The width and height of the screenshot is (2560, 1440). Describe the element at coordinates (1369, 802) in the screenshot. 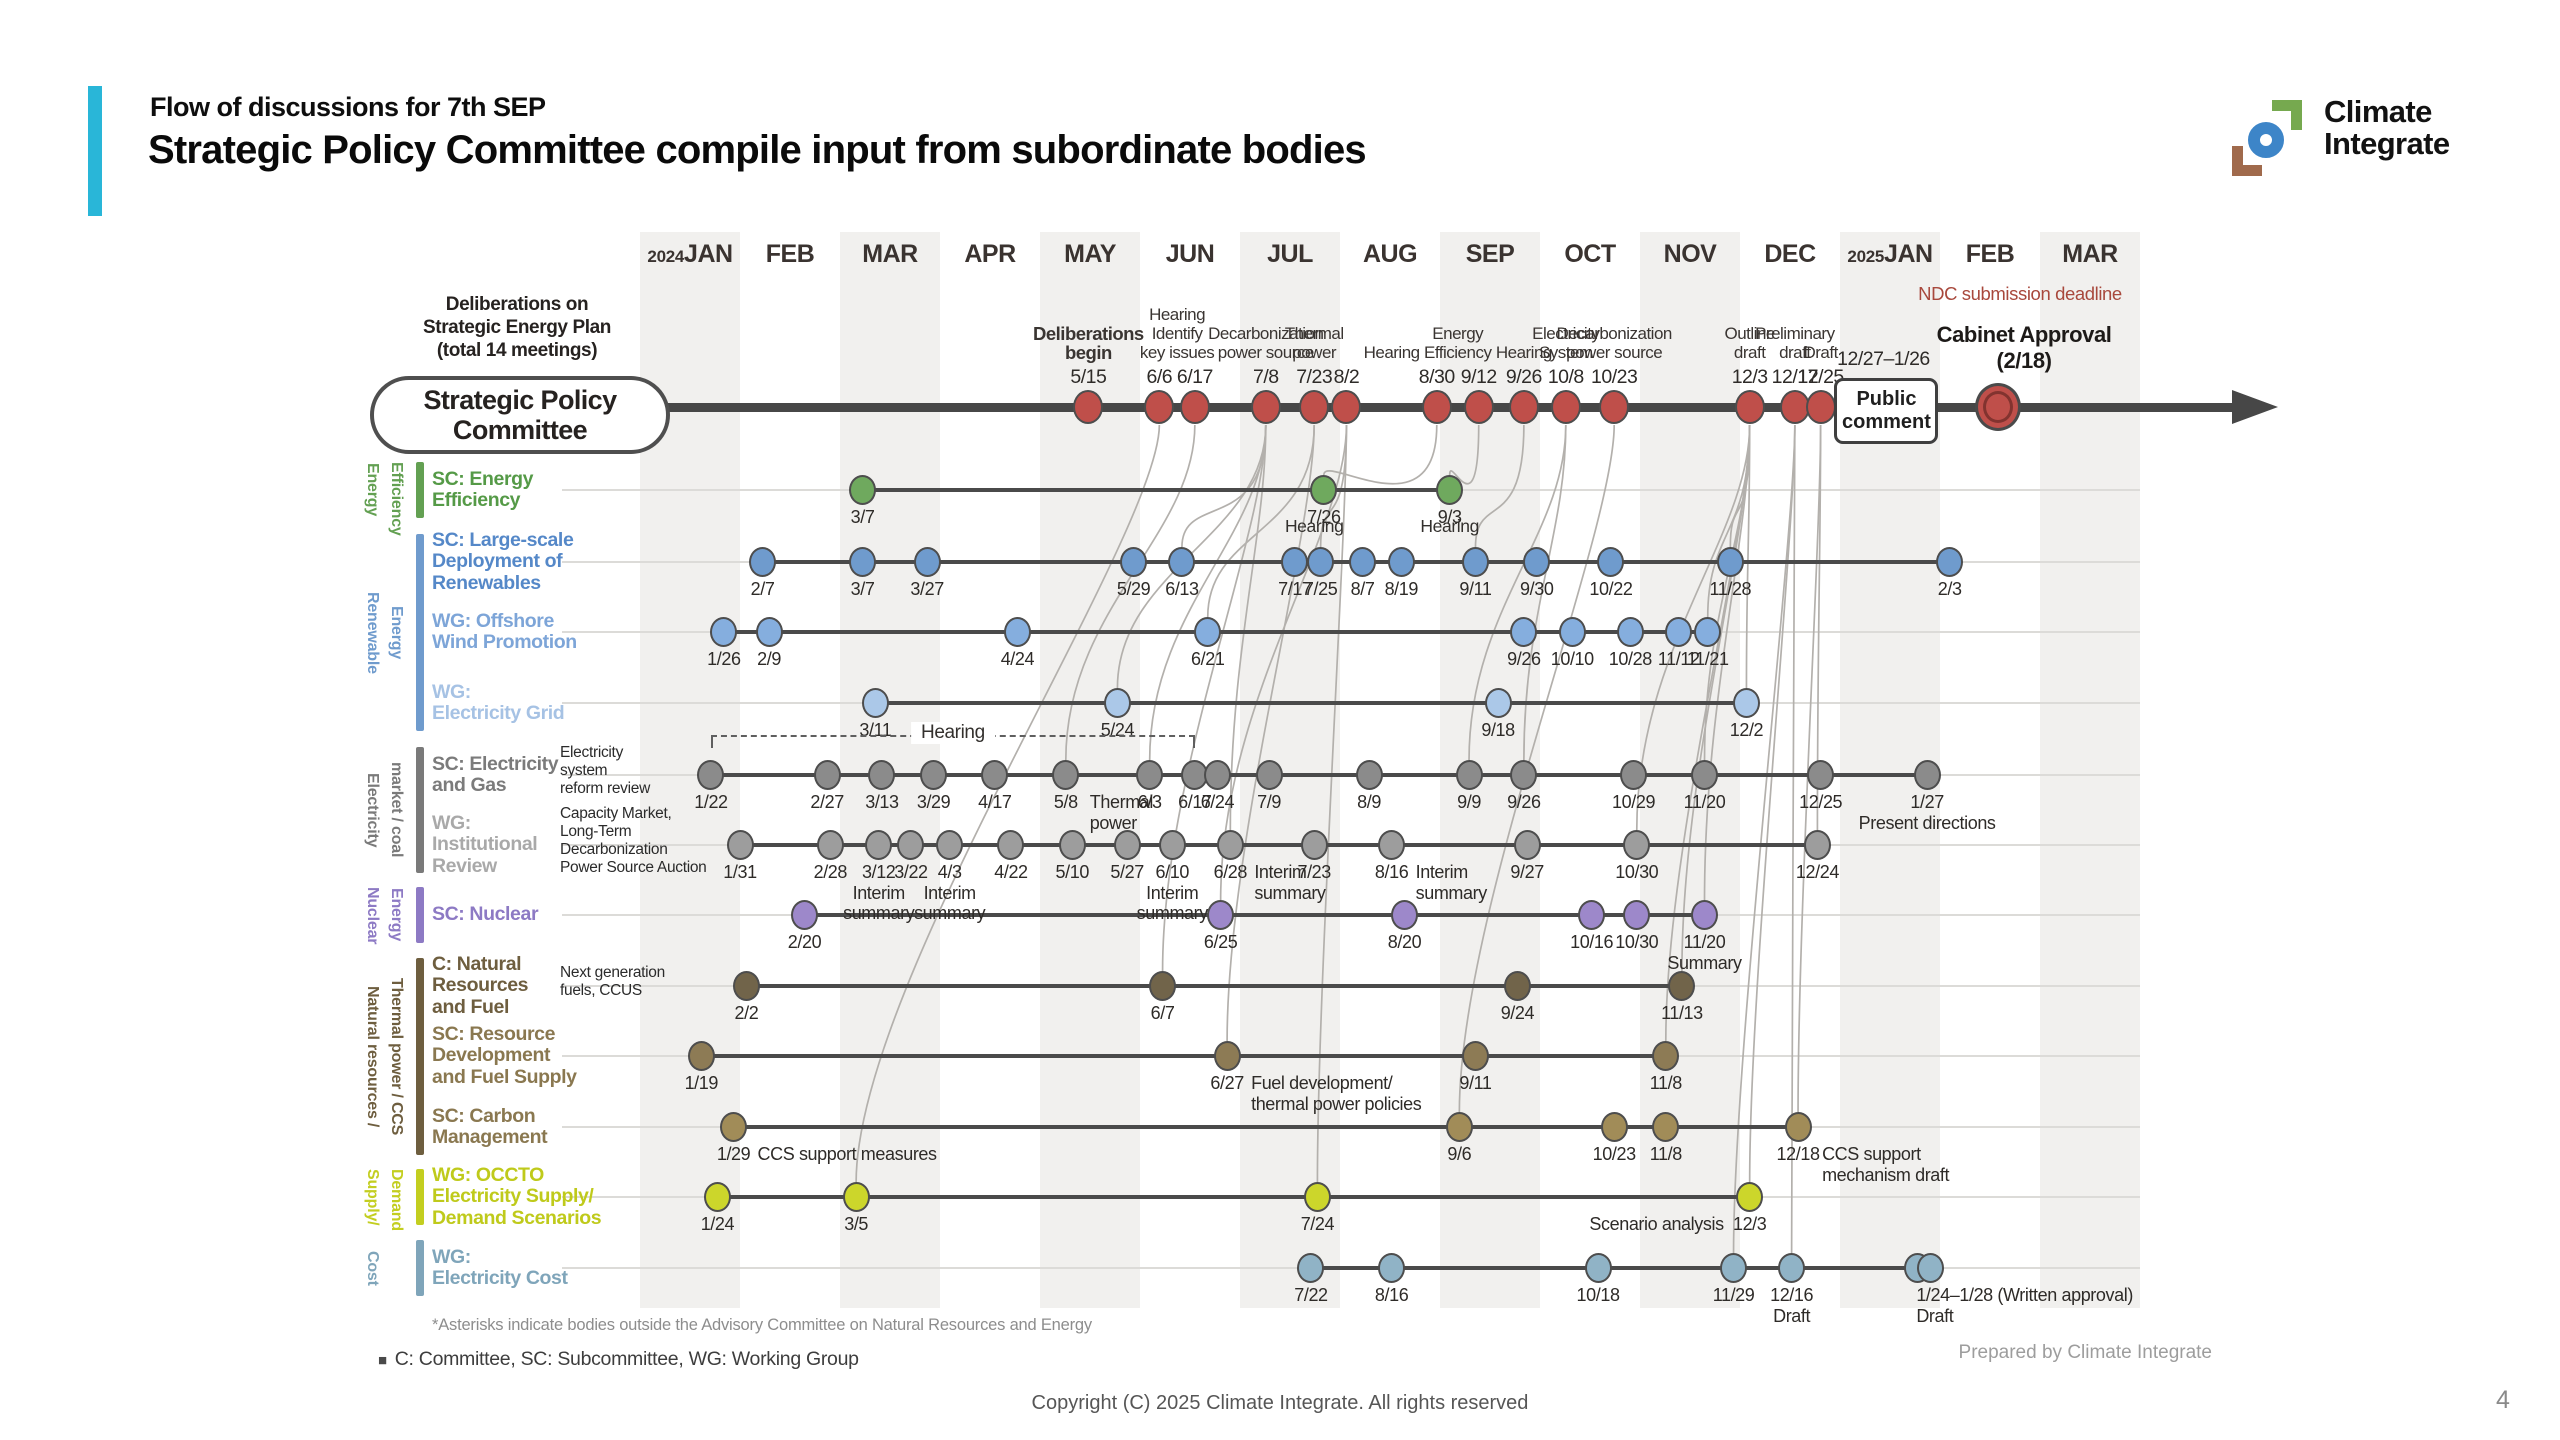

I see `meeting-date: 8/9` at that location.